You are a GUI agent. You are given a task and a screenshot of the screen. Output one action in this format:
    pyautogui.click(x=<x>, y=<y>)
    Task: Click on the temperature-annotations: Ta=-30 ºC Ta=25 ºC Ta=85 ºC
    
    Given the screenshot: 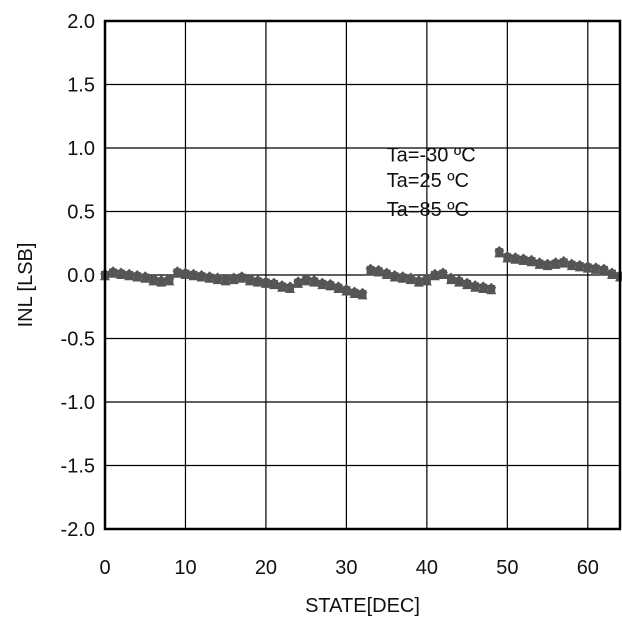 What is the action you would take?
    pyautogui.click(x=431, y=182)
    